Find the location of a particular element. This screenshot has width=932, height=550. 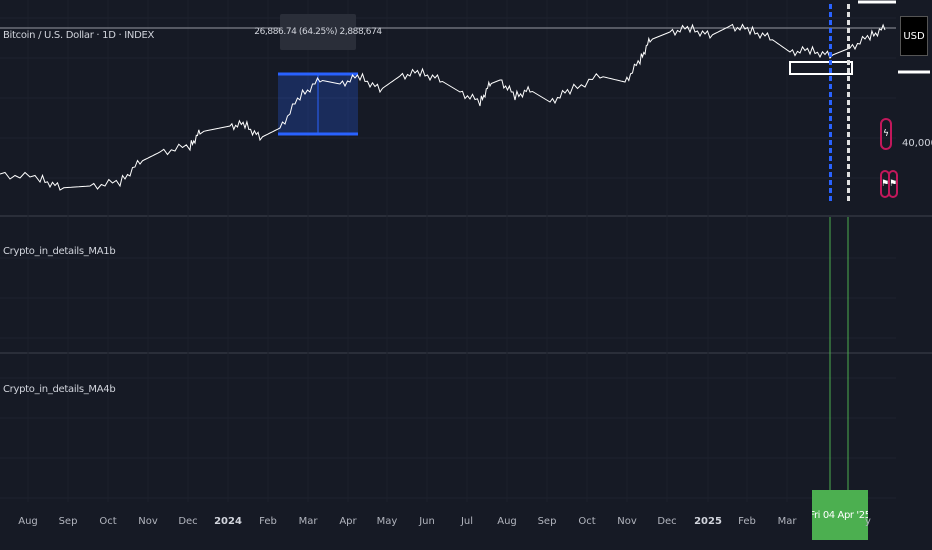

indicator-legend-2: Crypto_in_details_MA4b is located at coordinates (59, 389).